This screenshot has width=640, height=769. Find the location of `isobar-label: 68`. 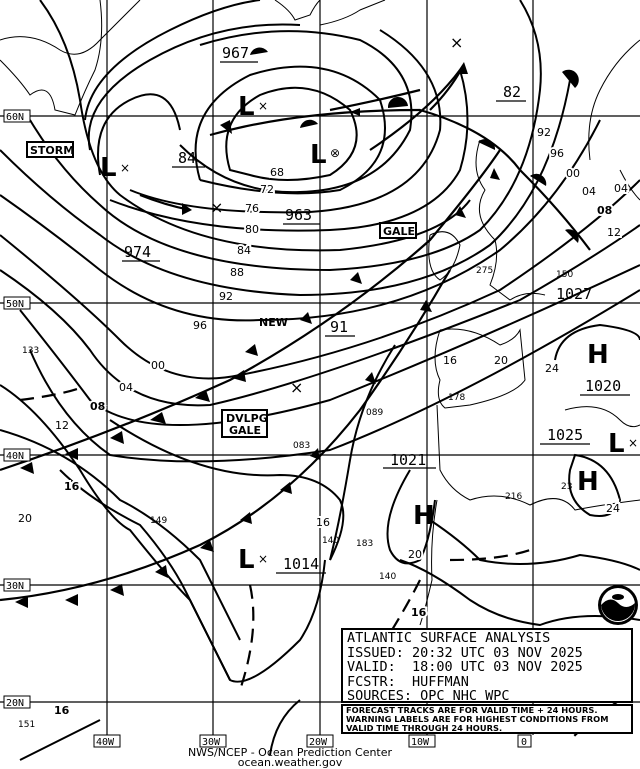

isobar-label: 68 is located at coordinates (277, 172).